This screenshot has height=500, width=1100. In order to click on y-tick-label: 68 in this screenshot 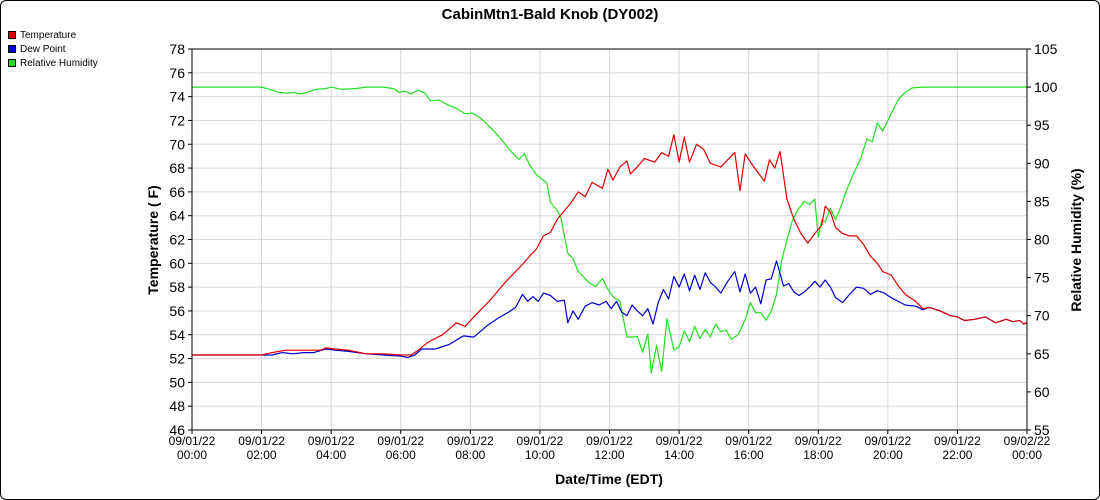, I will do `click(177, 168)`.